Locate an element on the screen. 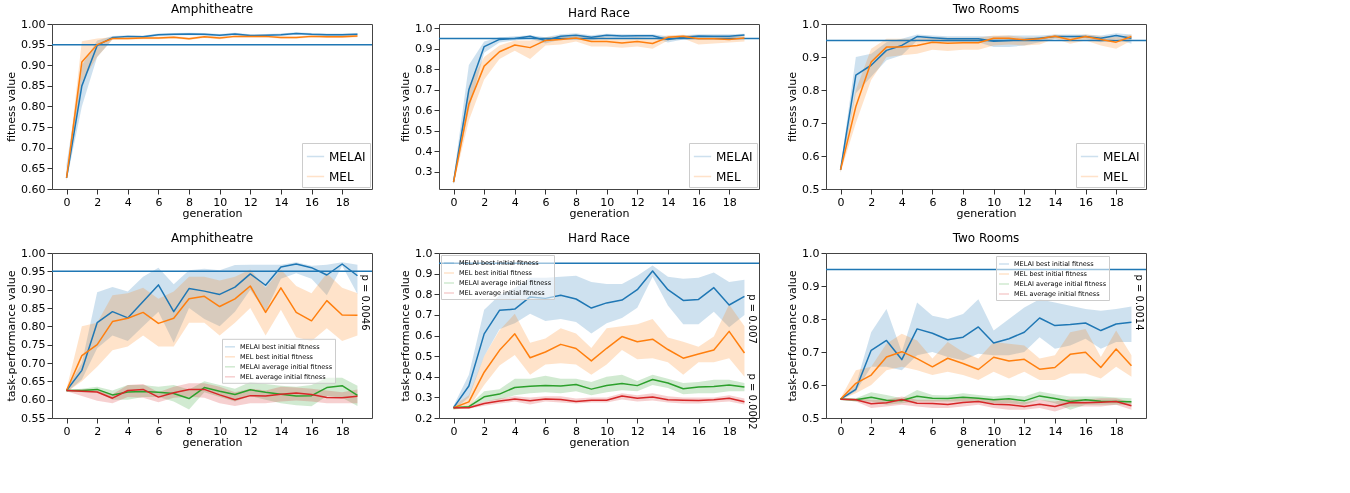  annotation: p = 0.007 is located at coordinates (752, 319).